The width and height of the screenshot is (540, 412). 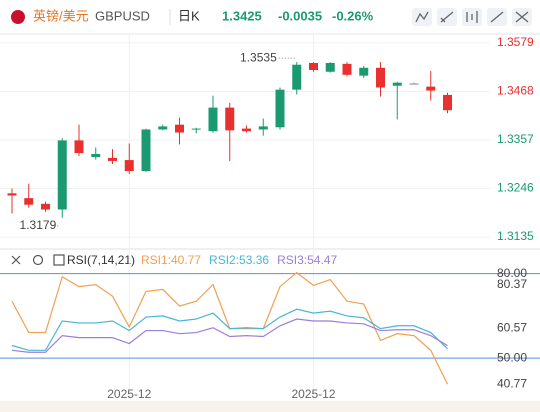 I want to click on symbol-code: GBPUSD, so click(x=122, y=15).